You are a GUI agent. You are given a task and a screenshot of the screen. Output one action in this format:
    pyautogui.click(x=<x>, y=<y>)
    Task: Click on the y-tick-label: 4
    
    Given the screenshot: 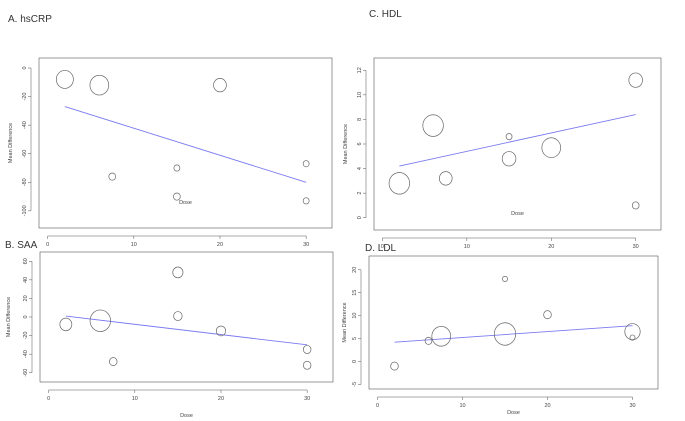 What is the action you would take?
    pyautogui.click(x=360, y=168)
    